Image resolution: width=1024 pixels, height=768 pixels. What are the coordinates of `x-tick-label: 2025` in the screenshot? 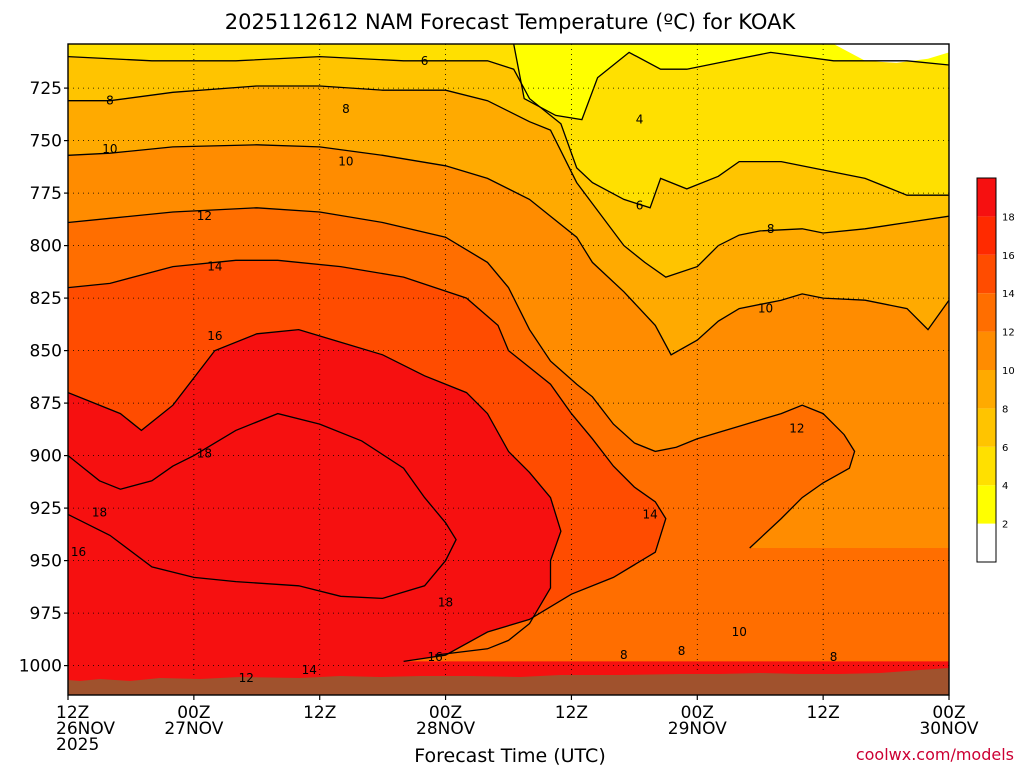 It's located at (77, 745).